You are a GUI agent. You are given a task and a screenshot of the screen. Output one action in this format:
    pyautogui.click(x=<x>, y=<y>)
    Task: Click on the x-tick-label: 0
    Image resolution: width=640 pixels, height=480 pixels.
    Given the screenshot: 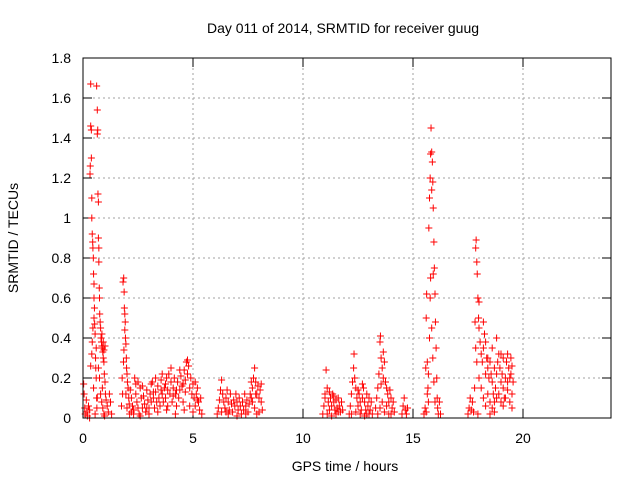 What is the action you would take?
    pyautogui.click(x=83, y=438)
    